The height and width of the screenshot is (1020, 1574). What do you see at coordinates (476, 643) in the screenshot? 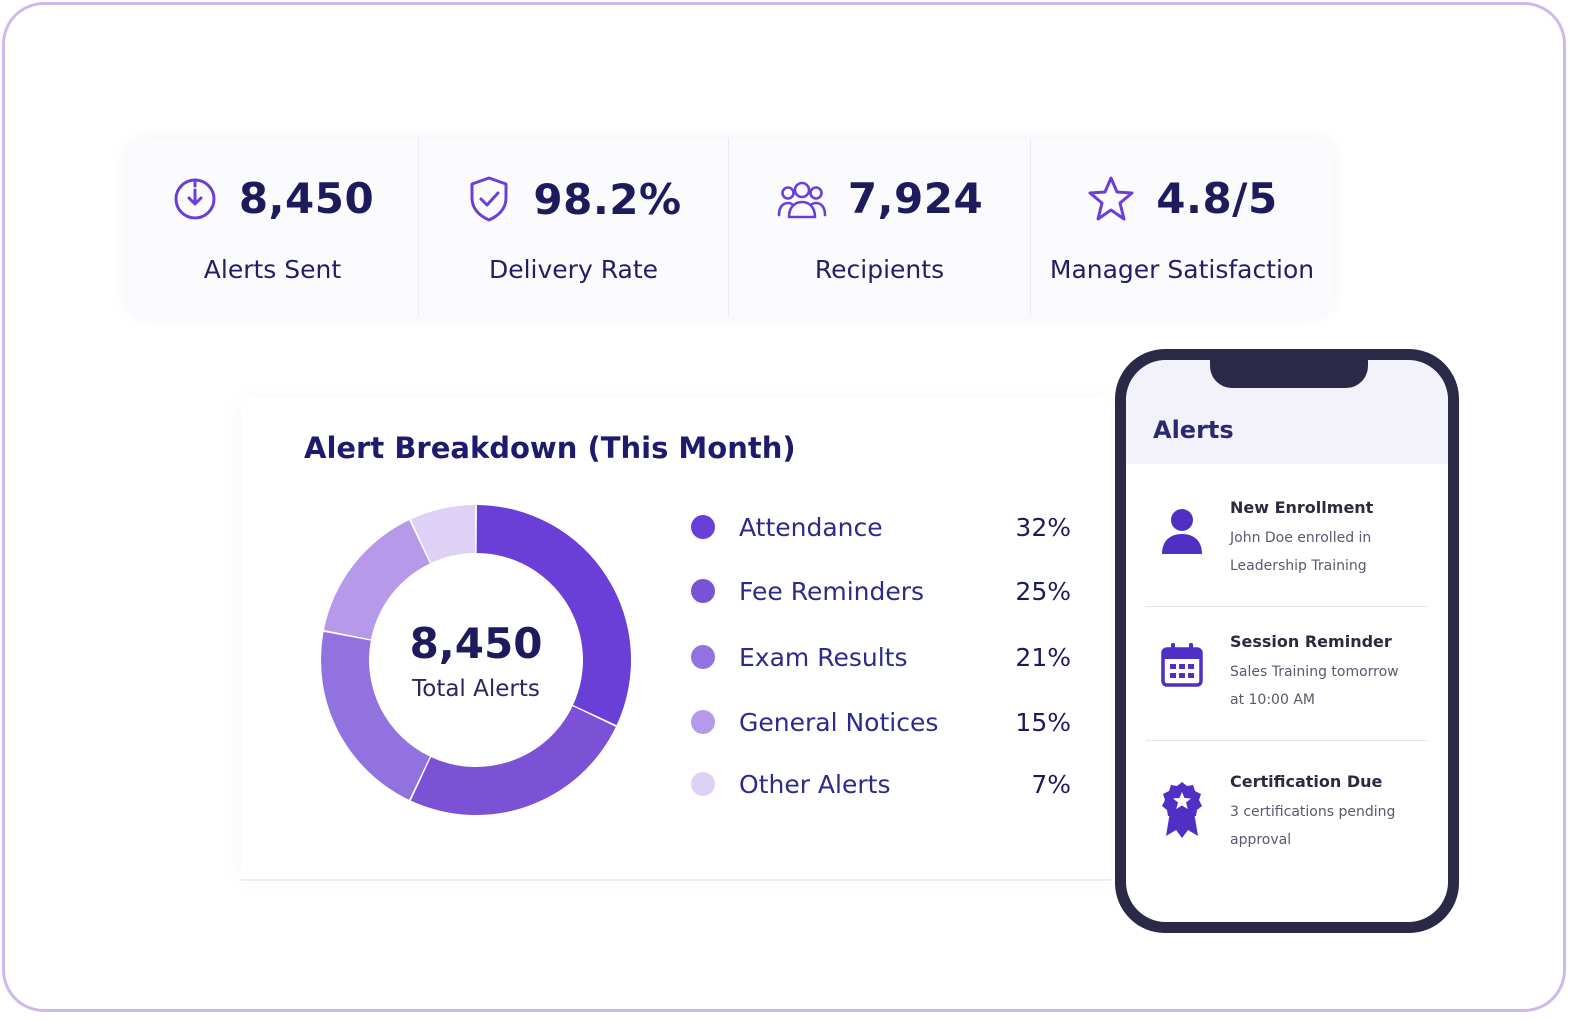
I see `donut-total-value: 8,450` at bounding box center [476, 643].